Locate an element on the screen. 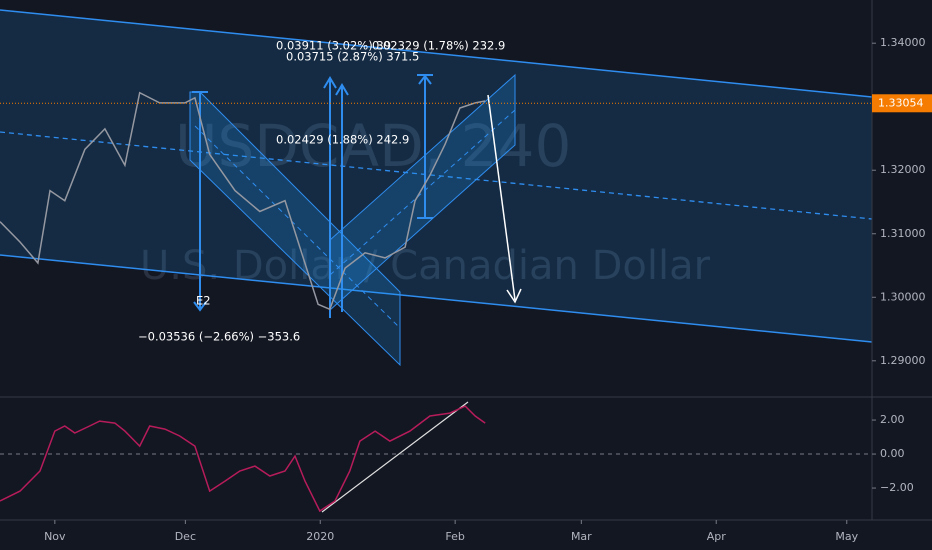  x-tick-label: May is located at coordinates (846, 536).